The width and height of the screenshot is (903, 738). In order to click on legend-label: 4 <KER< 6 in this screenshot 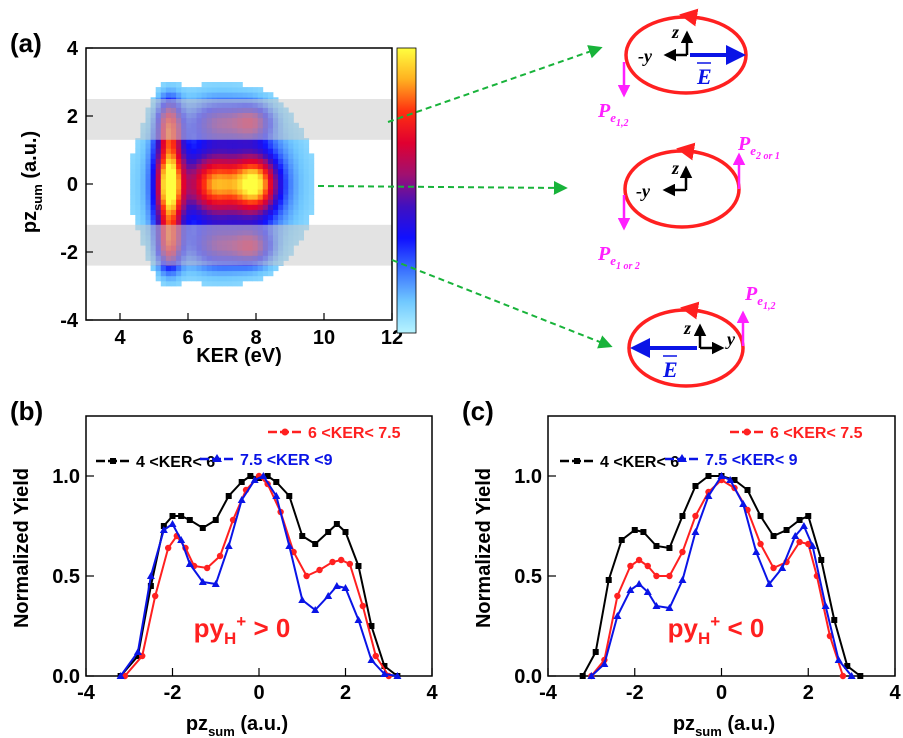, I will do `click(639, 462)`.